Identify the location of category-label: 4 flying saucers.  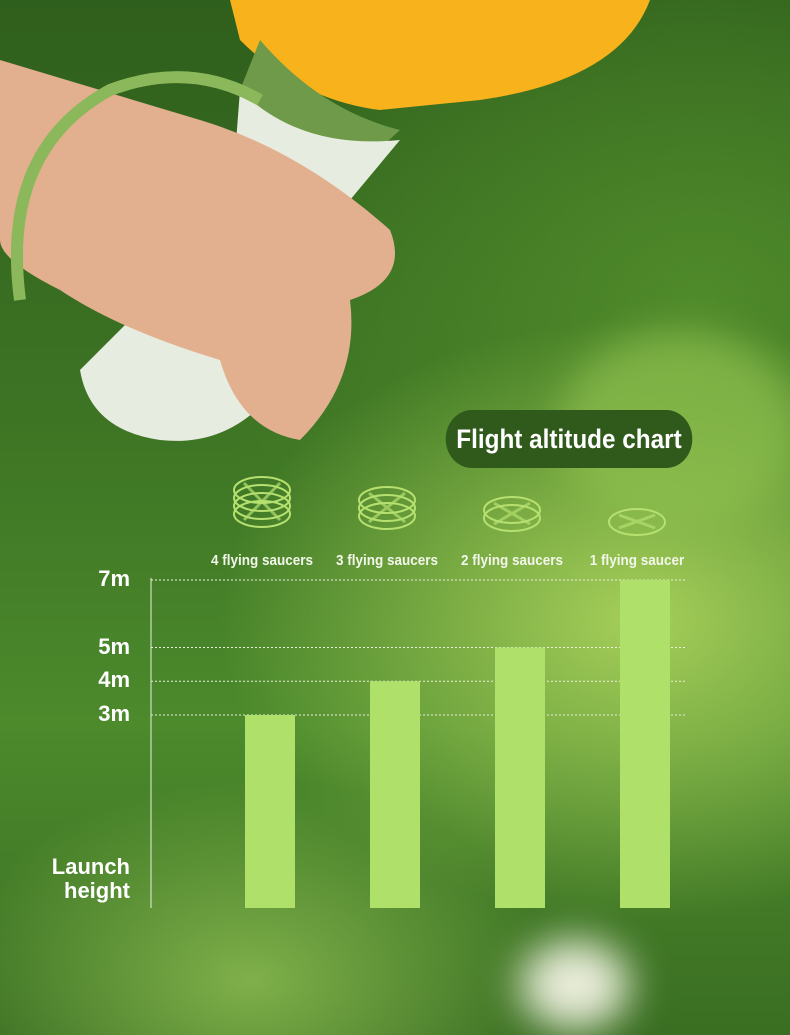
(262, 560).